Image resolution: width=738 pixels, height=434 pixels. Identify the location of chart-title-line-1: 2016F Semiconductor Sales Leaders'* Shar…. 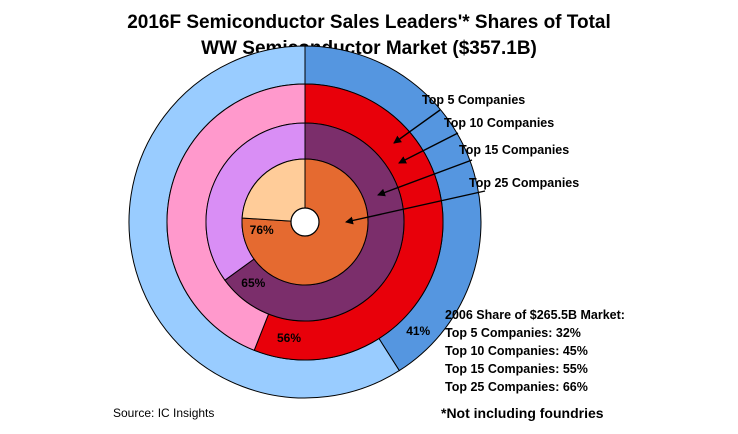
(369, 22).